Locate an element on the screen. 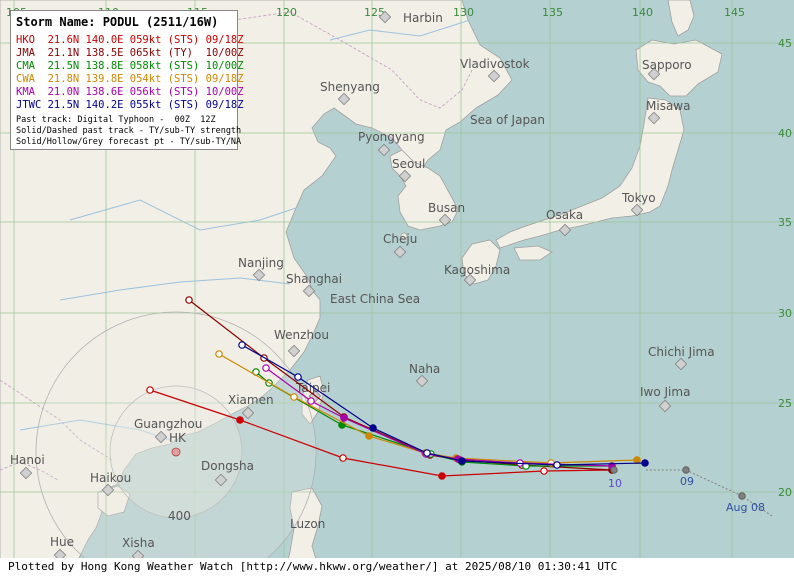  place-label-misawa: Misawa is located at coordinates (668, 106).